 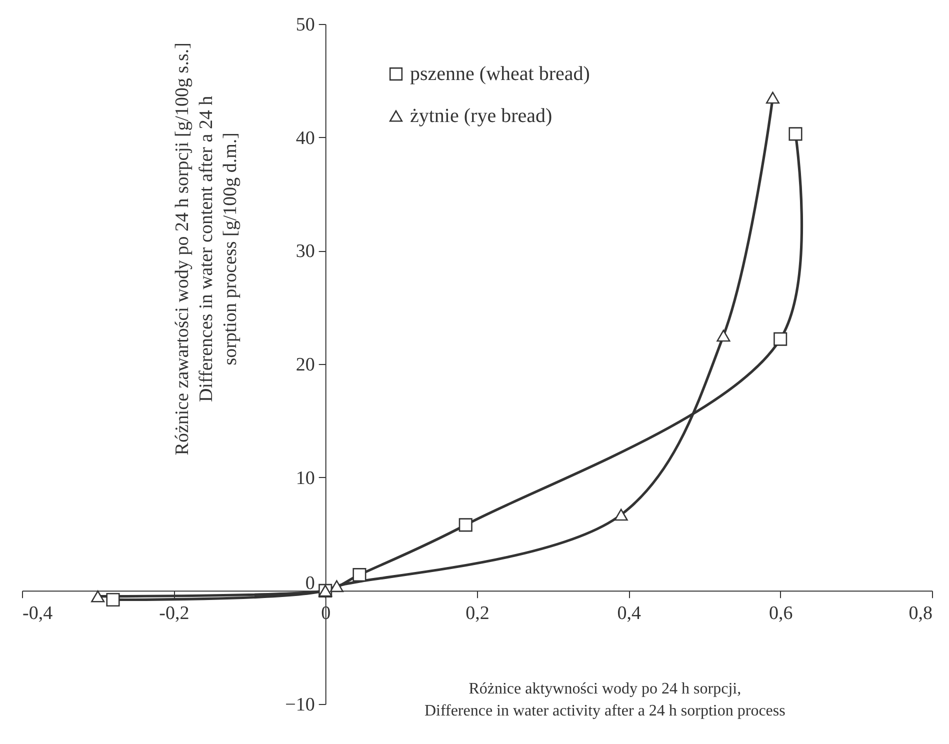 I want to click on y-tick-label: 20, so click(x=305, y=365).